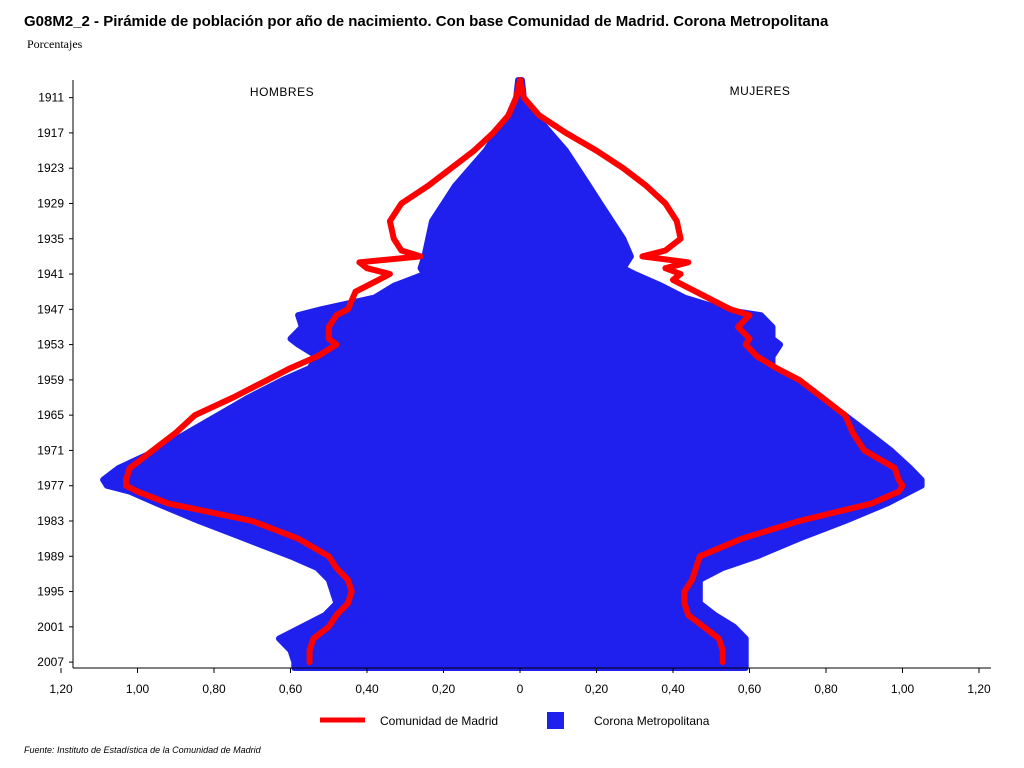 The height and width of the screenshot is (768, 1024). Describe the element at coordinates (50, 239) in the screenshot. I see `y-tick-label: 1935` at that location.